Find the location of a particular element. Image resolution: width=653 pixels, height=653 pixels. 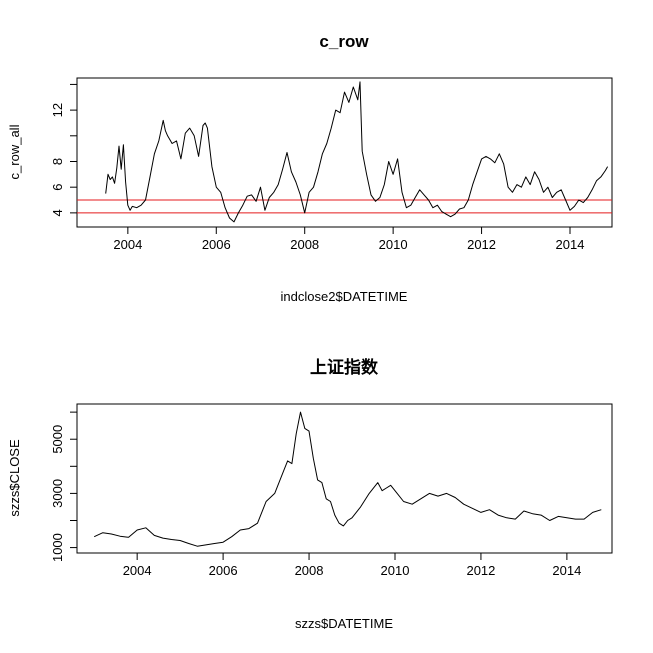

y-axis-label: szzs$CLOSE is located at coordinates (14, 478).